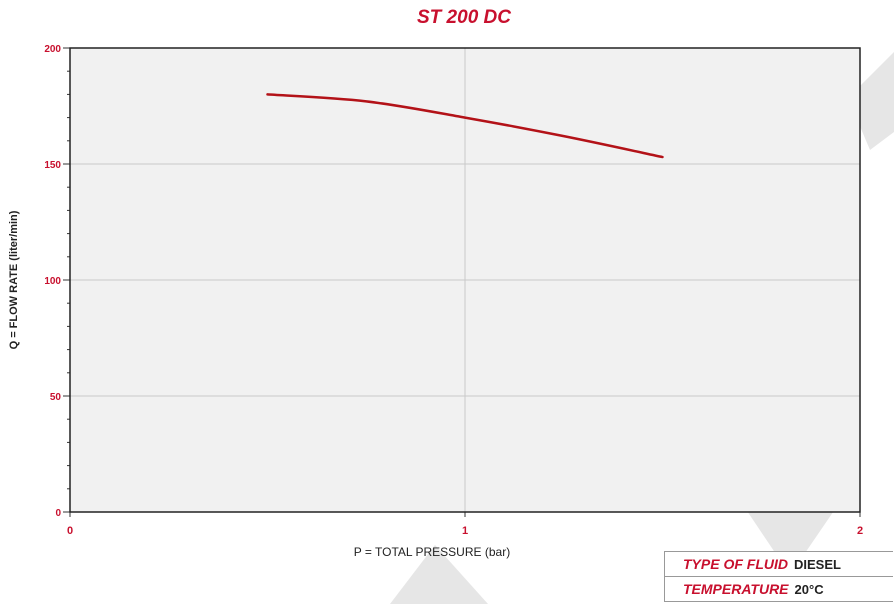  Describe the element at coordinates (439, 574) in the screenshot. I see `watermark-stroke-bottom` at that location.